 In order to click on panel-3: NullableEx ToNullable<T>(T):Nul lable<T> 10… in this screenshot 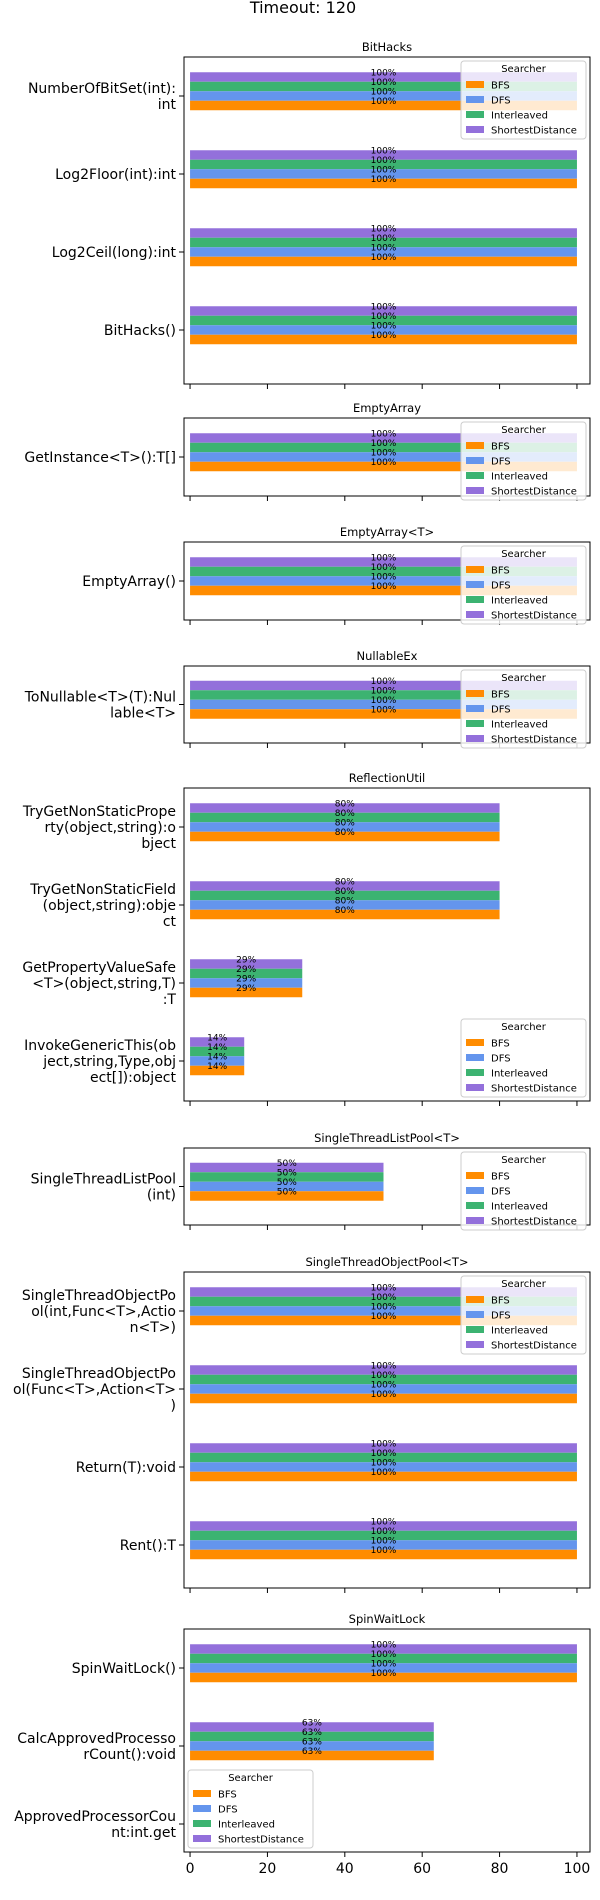, I will do `click(307, 699)`.